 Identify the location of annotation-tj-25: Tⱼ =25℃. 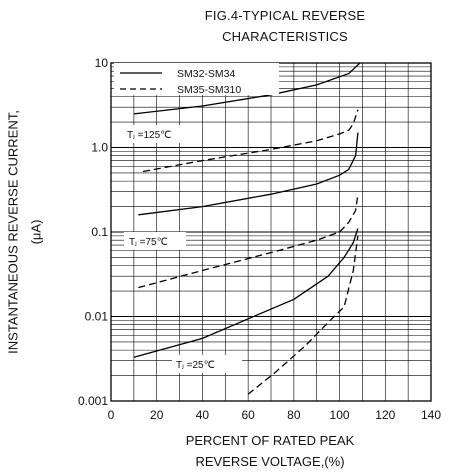
(195, 365).